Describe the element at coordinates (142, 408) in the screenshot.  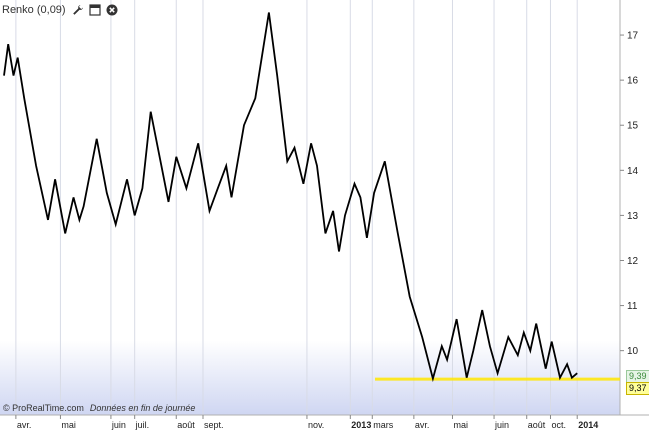
I see `data-note: Données en fin de journée` at that location.